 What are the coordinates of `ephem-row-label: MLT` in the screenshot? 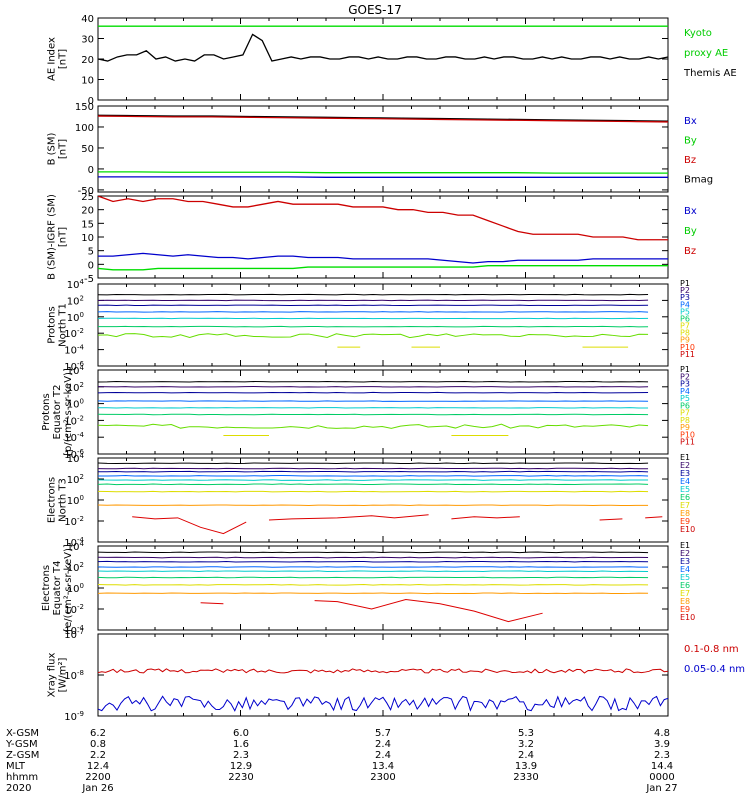 It's located at (16, 766).